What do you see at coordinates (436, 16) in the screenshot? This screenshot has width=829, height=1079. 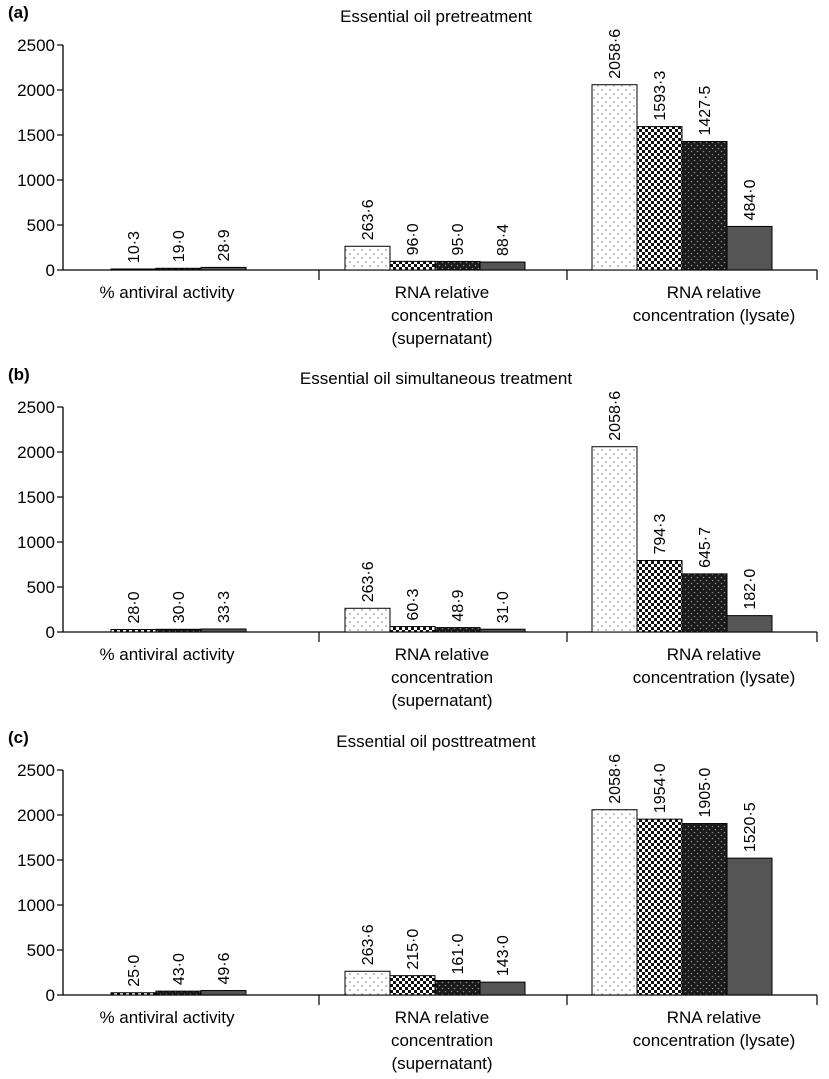 I see `chart-title: Essential oil pretreatment` at bounding box center [436, 16].